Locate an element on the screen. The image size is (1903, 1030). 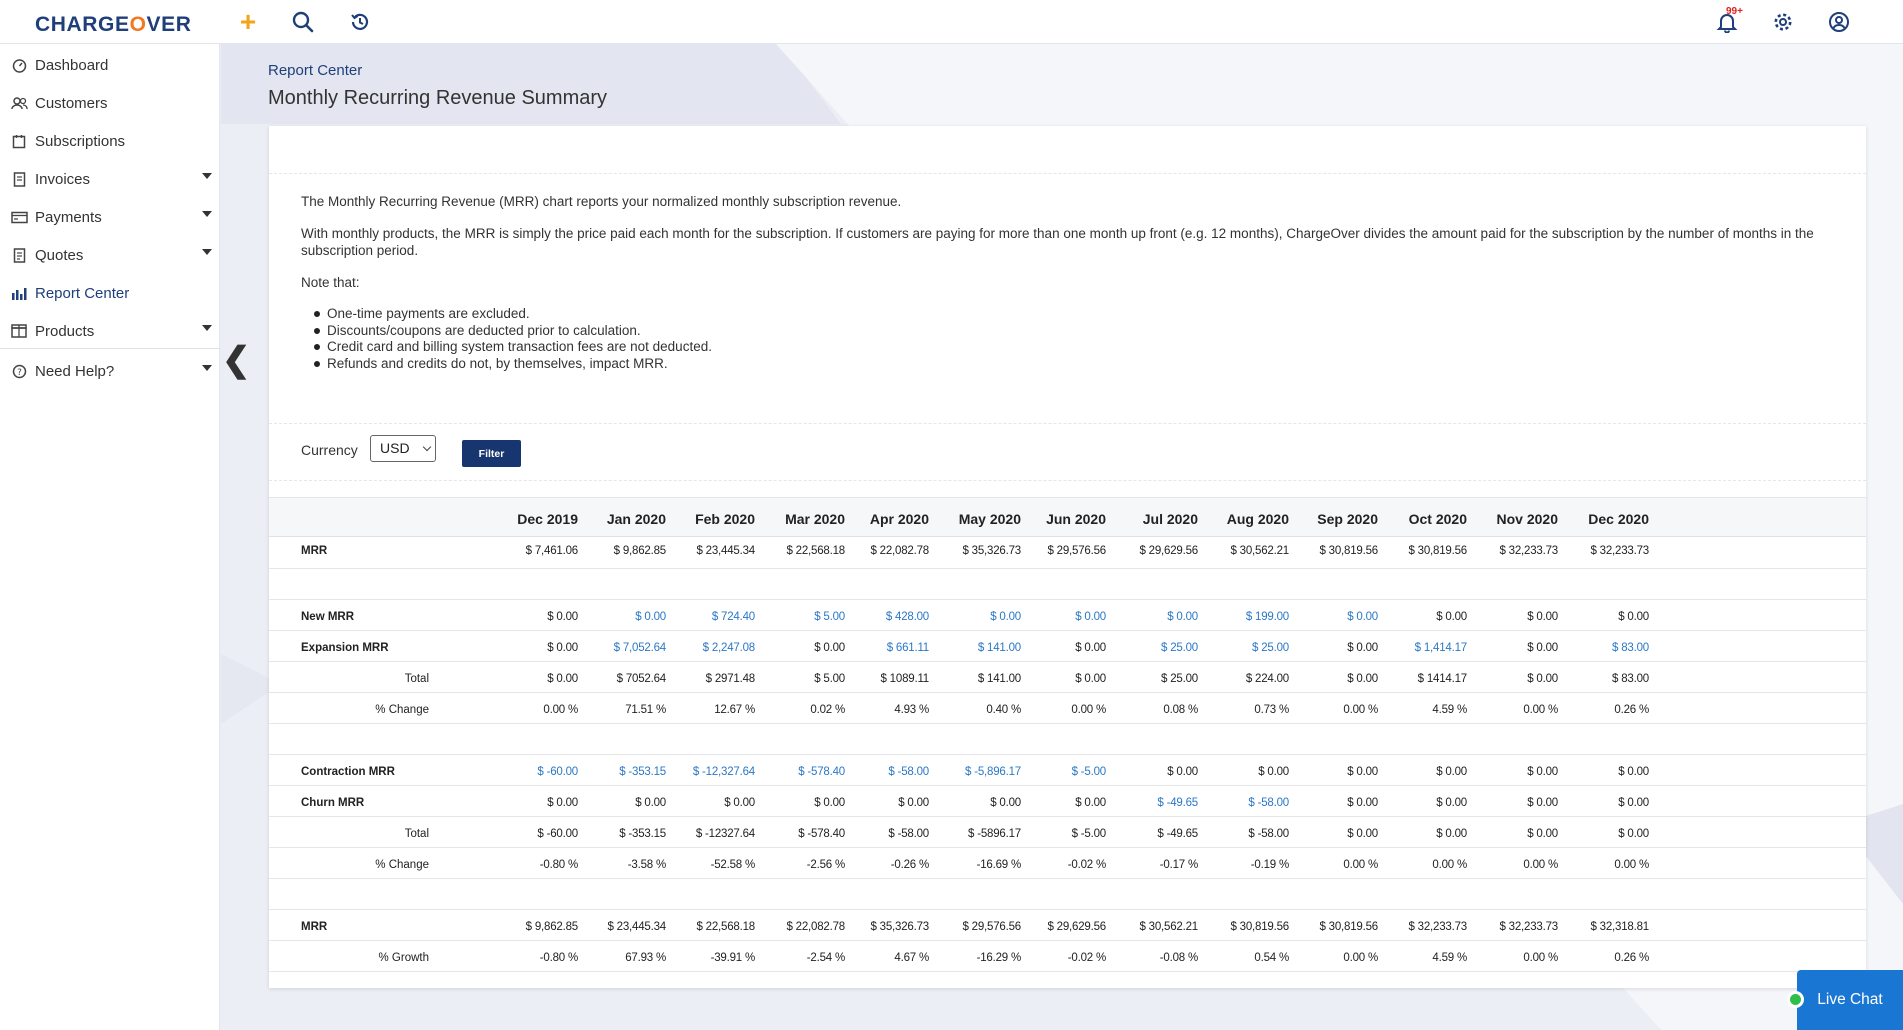
user-icon is located at coordinates (1839, 22).